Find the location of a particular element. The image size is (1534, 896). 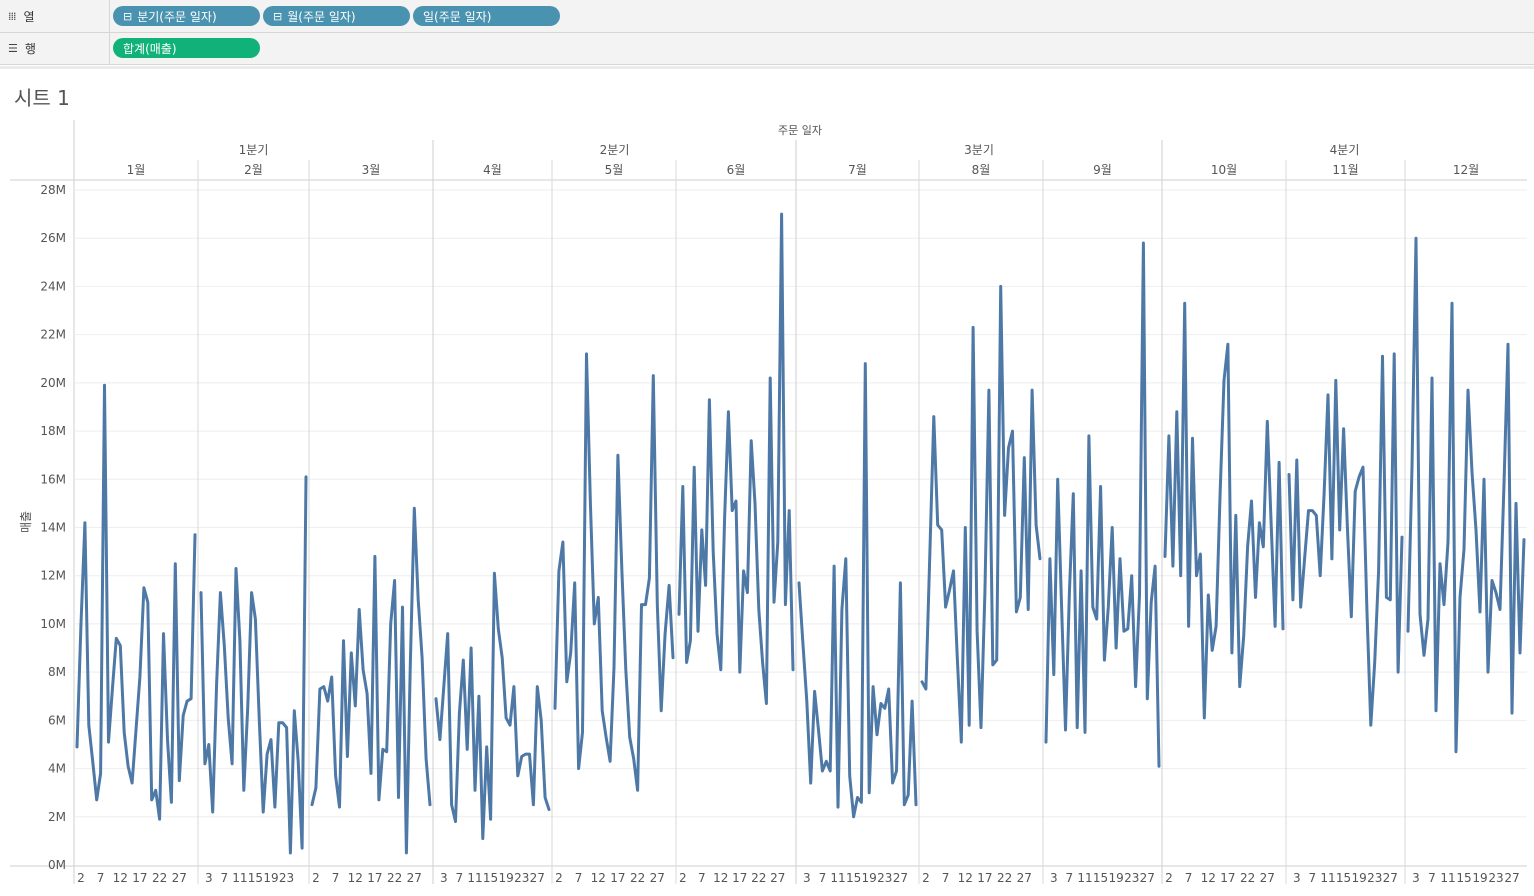

month-label: 5월 is located at coordinates (614, 170).